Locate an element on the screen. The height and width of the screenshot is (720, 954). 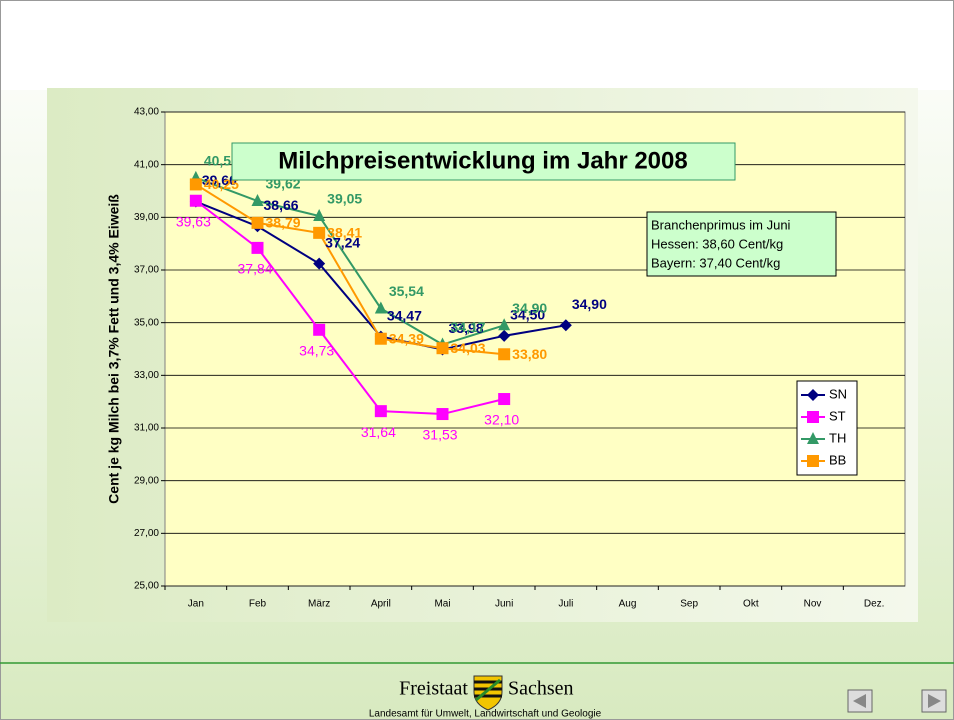
data-label: 39,63 is located at coordinates (193, 221).